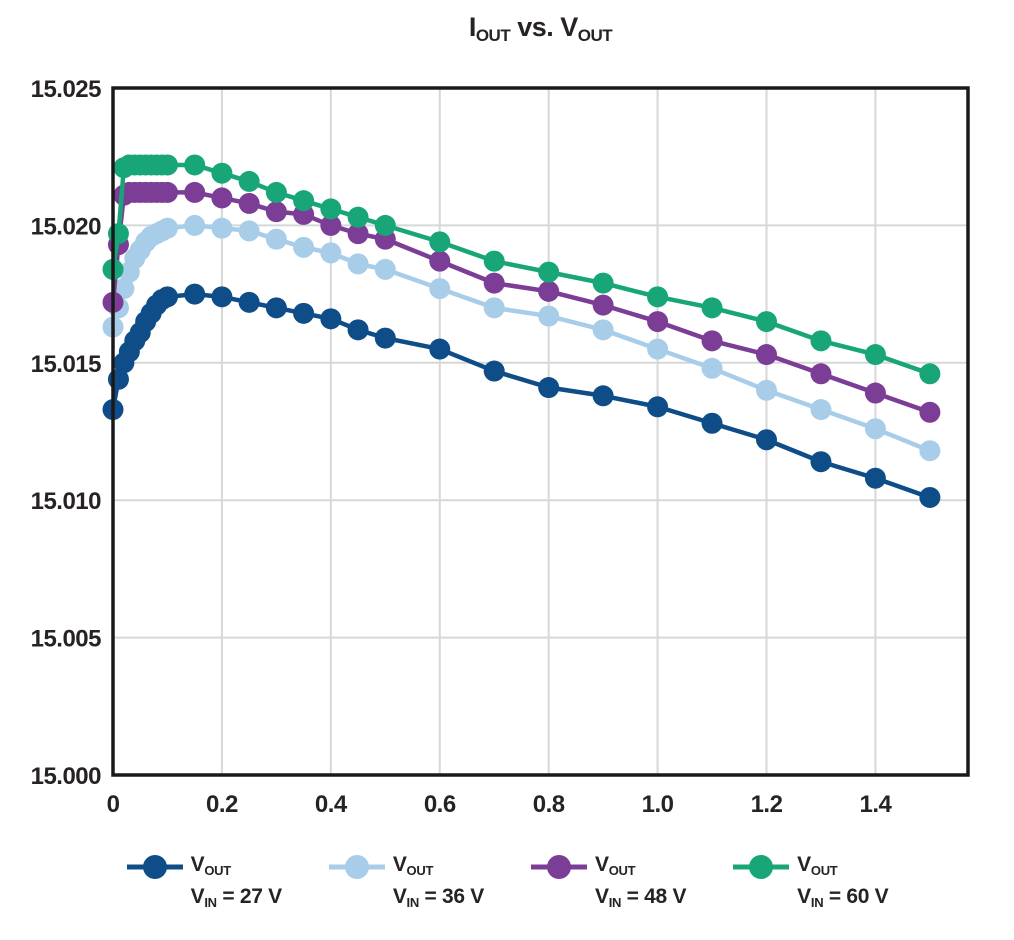 This screenshot has height=940, width=1014. Describe the element at coordinates (66, 639) in the screenshot. I see `y-tick-label: 15.005` at that location.